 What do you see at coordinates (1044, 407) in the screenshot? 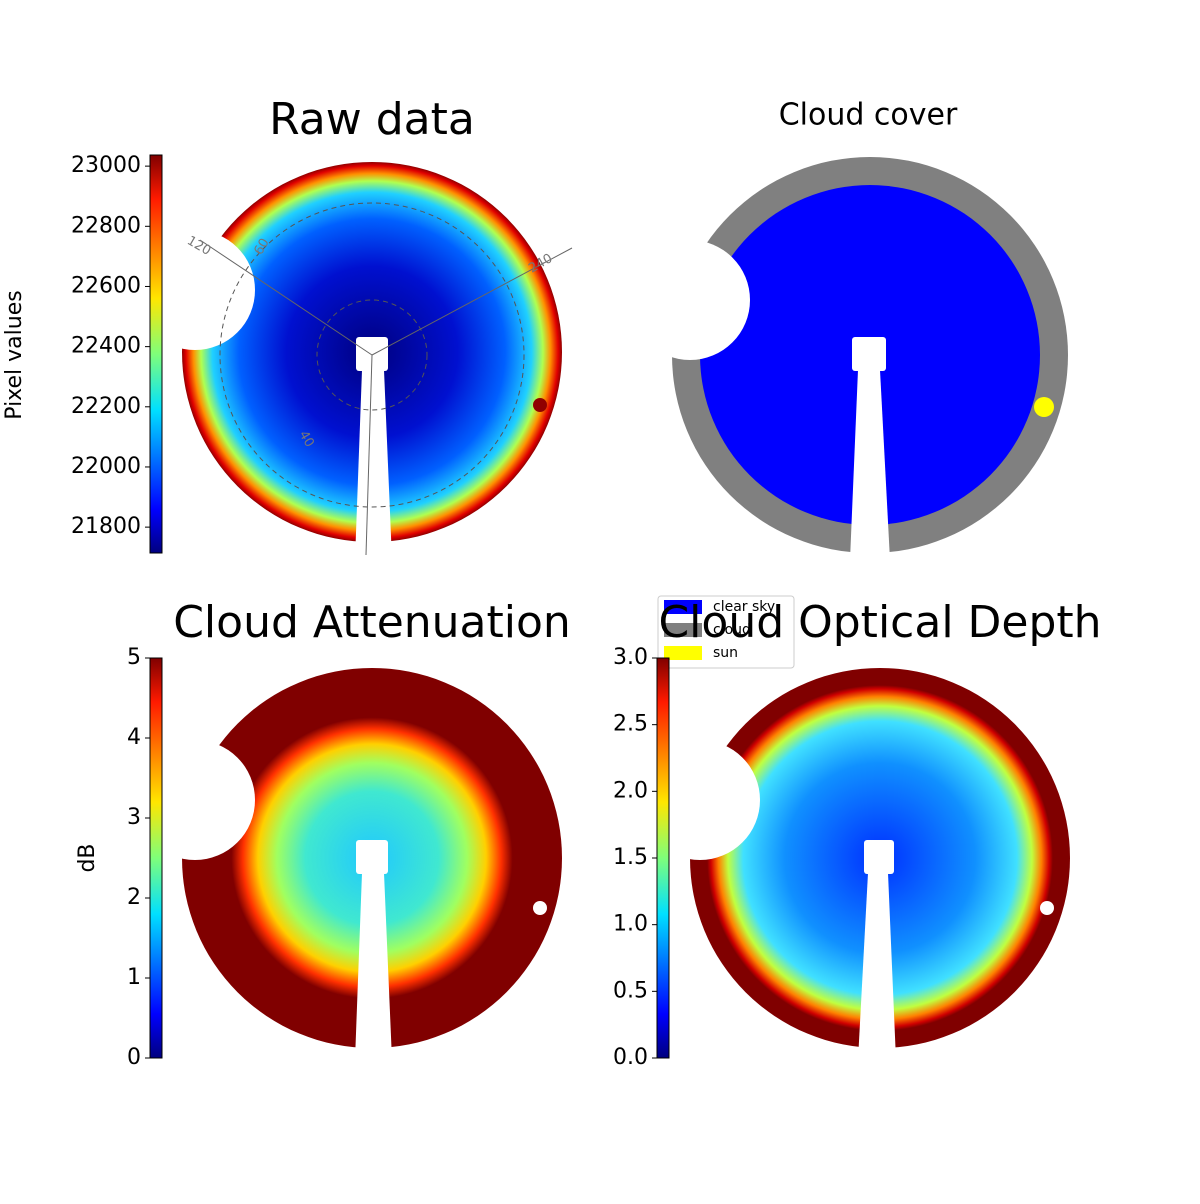
I see `sun` at bounding box center [1044, 407].